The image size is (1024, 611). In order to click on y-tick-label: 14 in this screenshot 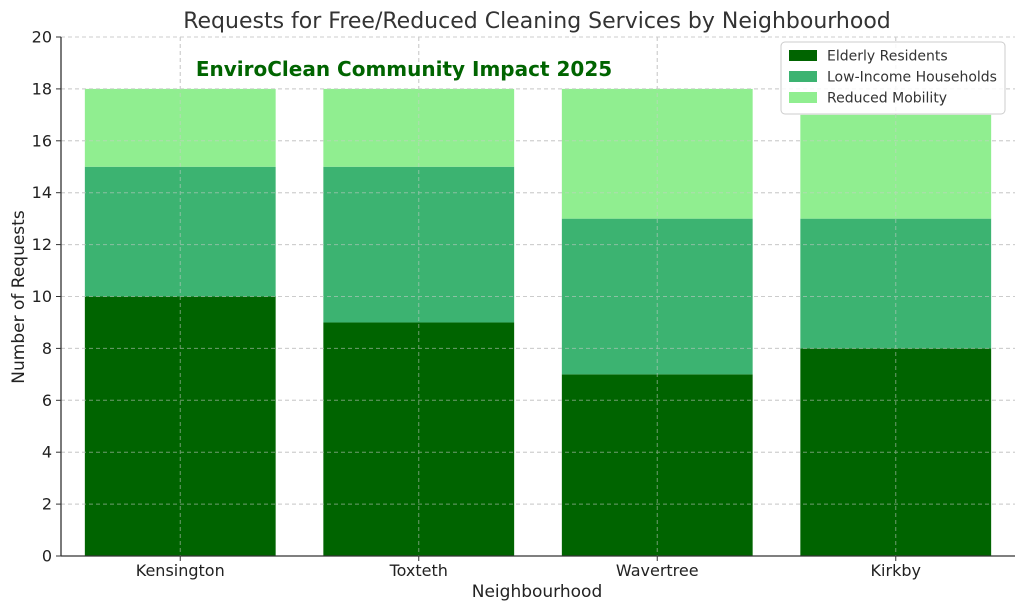, I will do `click(42, 192)`.